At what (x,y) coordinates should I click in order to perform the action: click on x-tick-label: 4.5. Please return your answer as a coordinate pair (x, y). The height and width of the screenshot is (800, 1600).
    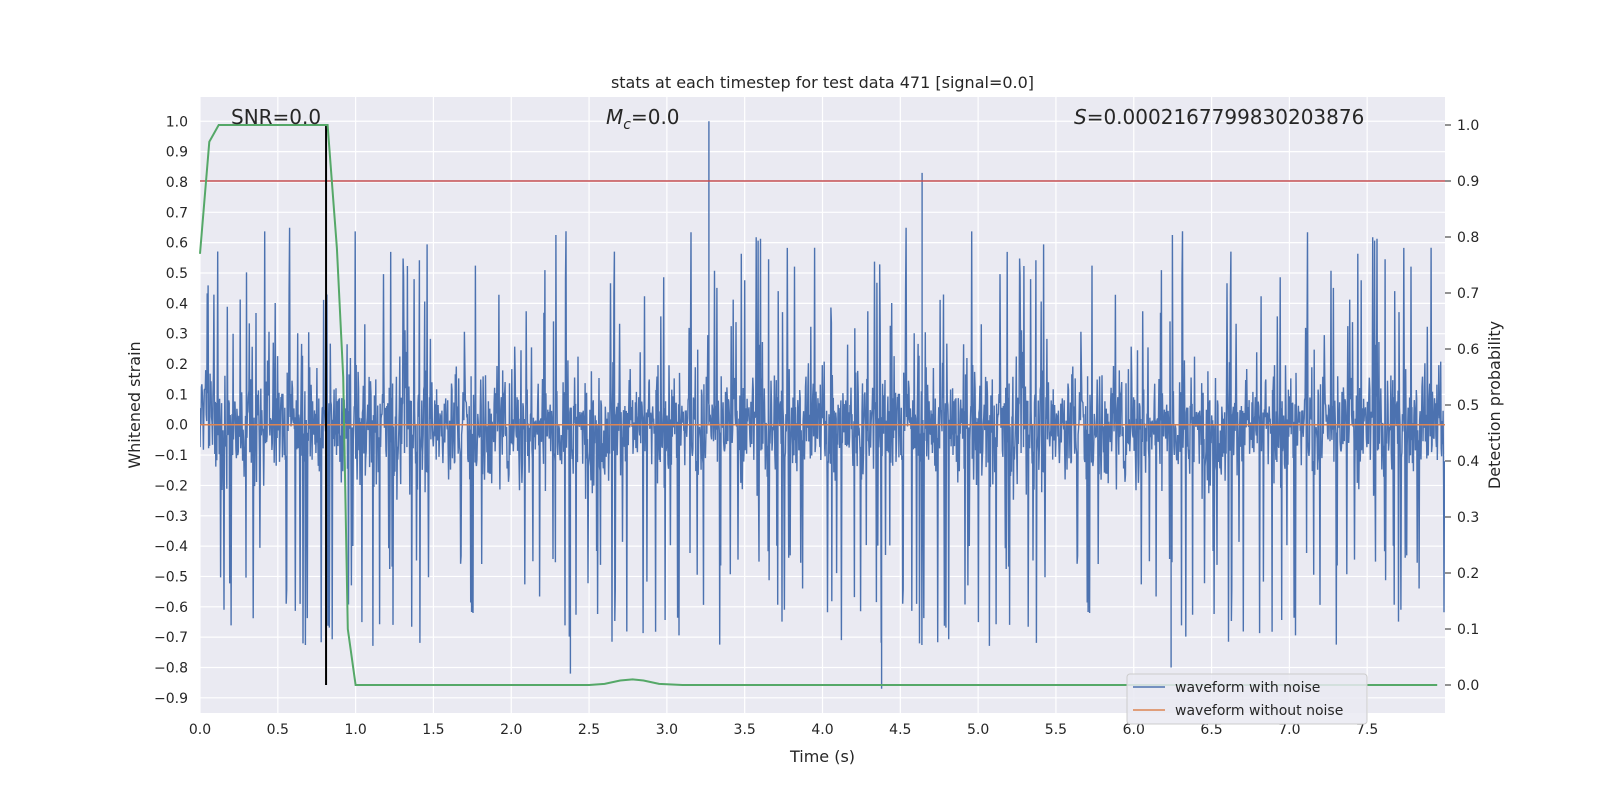
    Looking at the image, I should click on (900, 730).